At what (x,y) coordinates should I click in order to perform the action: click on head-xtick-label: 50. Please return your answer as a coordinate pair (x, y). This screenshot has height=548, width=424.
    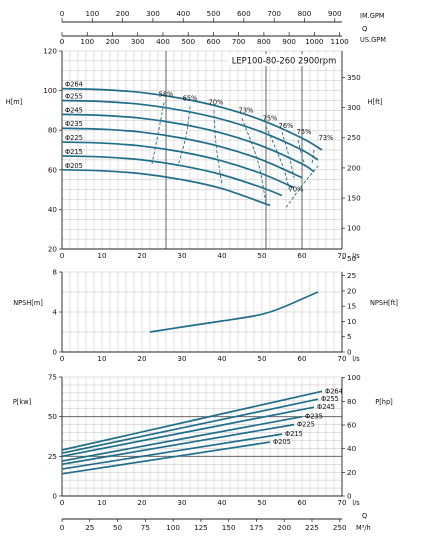
    Looking at the image, I should click on (262, 255).